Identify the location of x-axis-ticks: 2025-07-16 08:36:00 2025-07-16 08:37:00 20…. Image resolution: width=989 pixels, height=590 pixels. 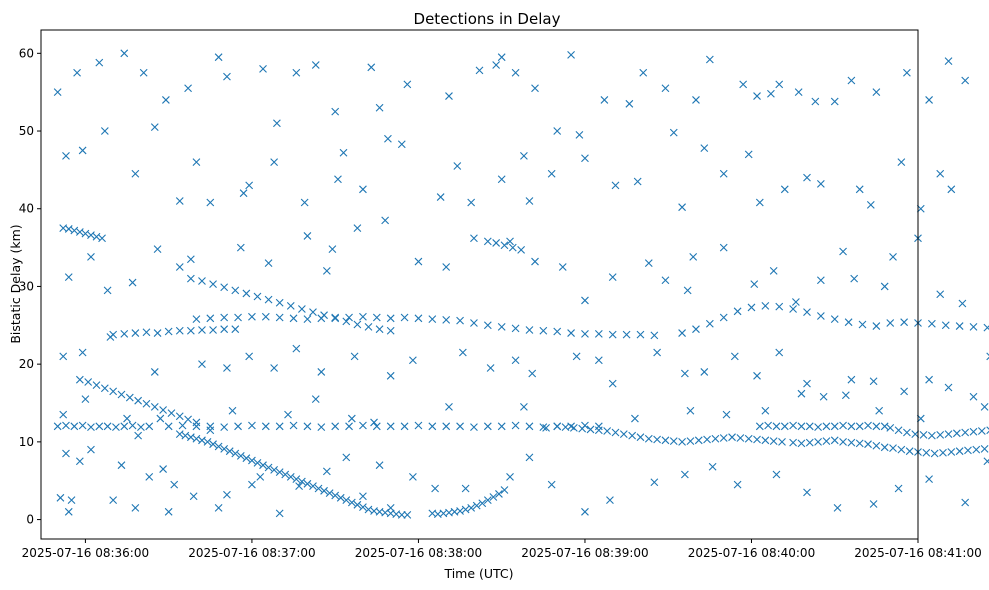
(502, 549).